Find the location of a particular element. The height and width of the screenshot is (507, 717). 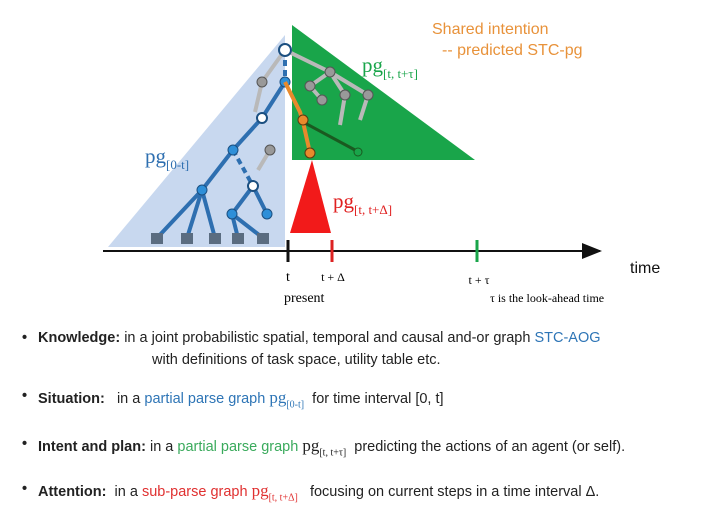

bullet-term: Attention: is located at coordinates (72, 492).